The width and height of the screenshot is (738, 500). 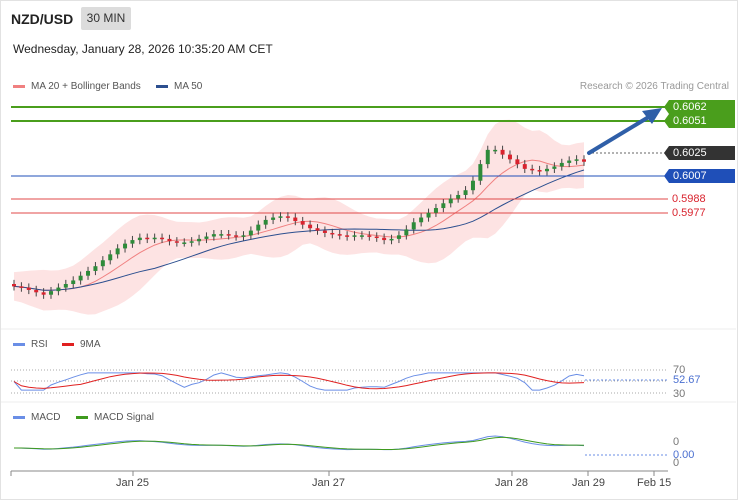 I want to click on macd-line, so click(x=299, y=443).